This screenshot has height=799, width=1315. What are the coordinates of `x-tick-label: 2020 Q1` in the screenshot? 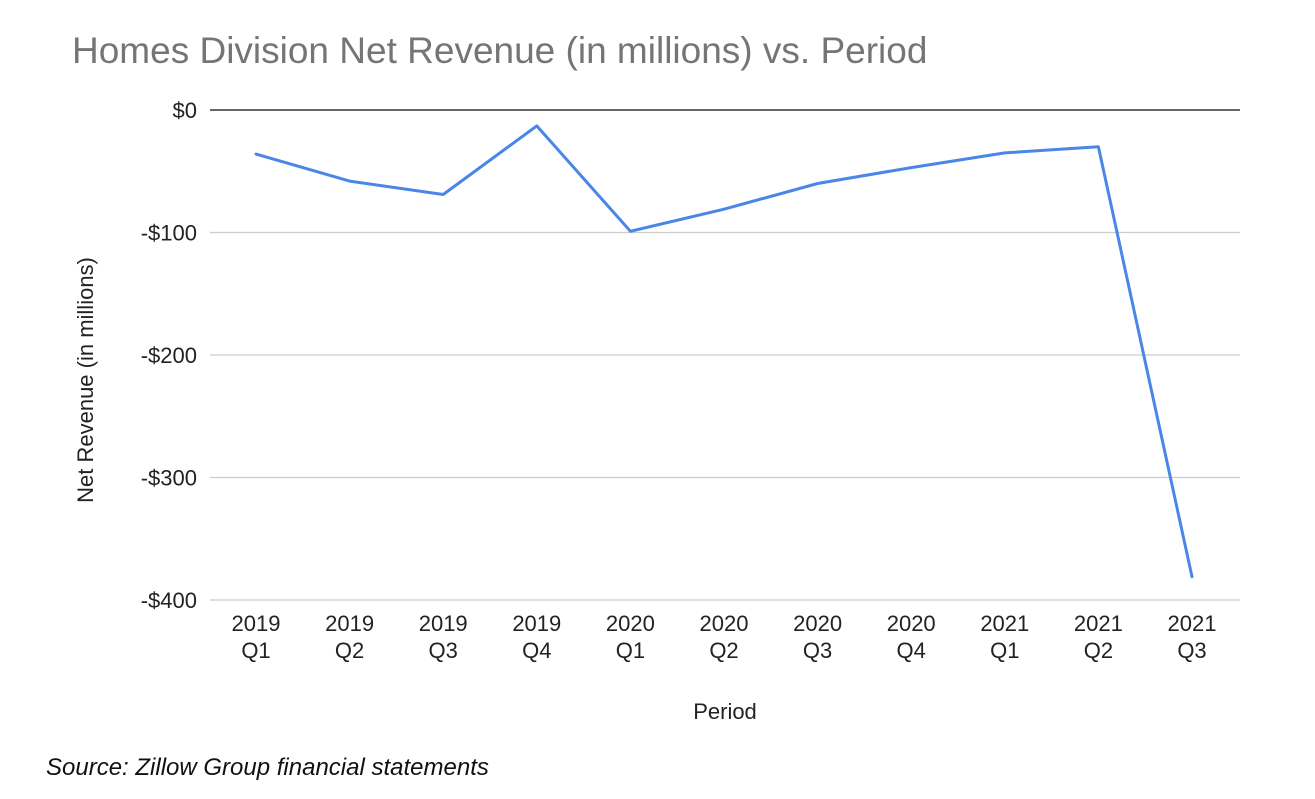 It's located at (630, 637).